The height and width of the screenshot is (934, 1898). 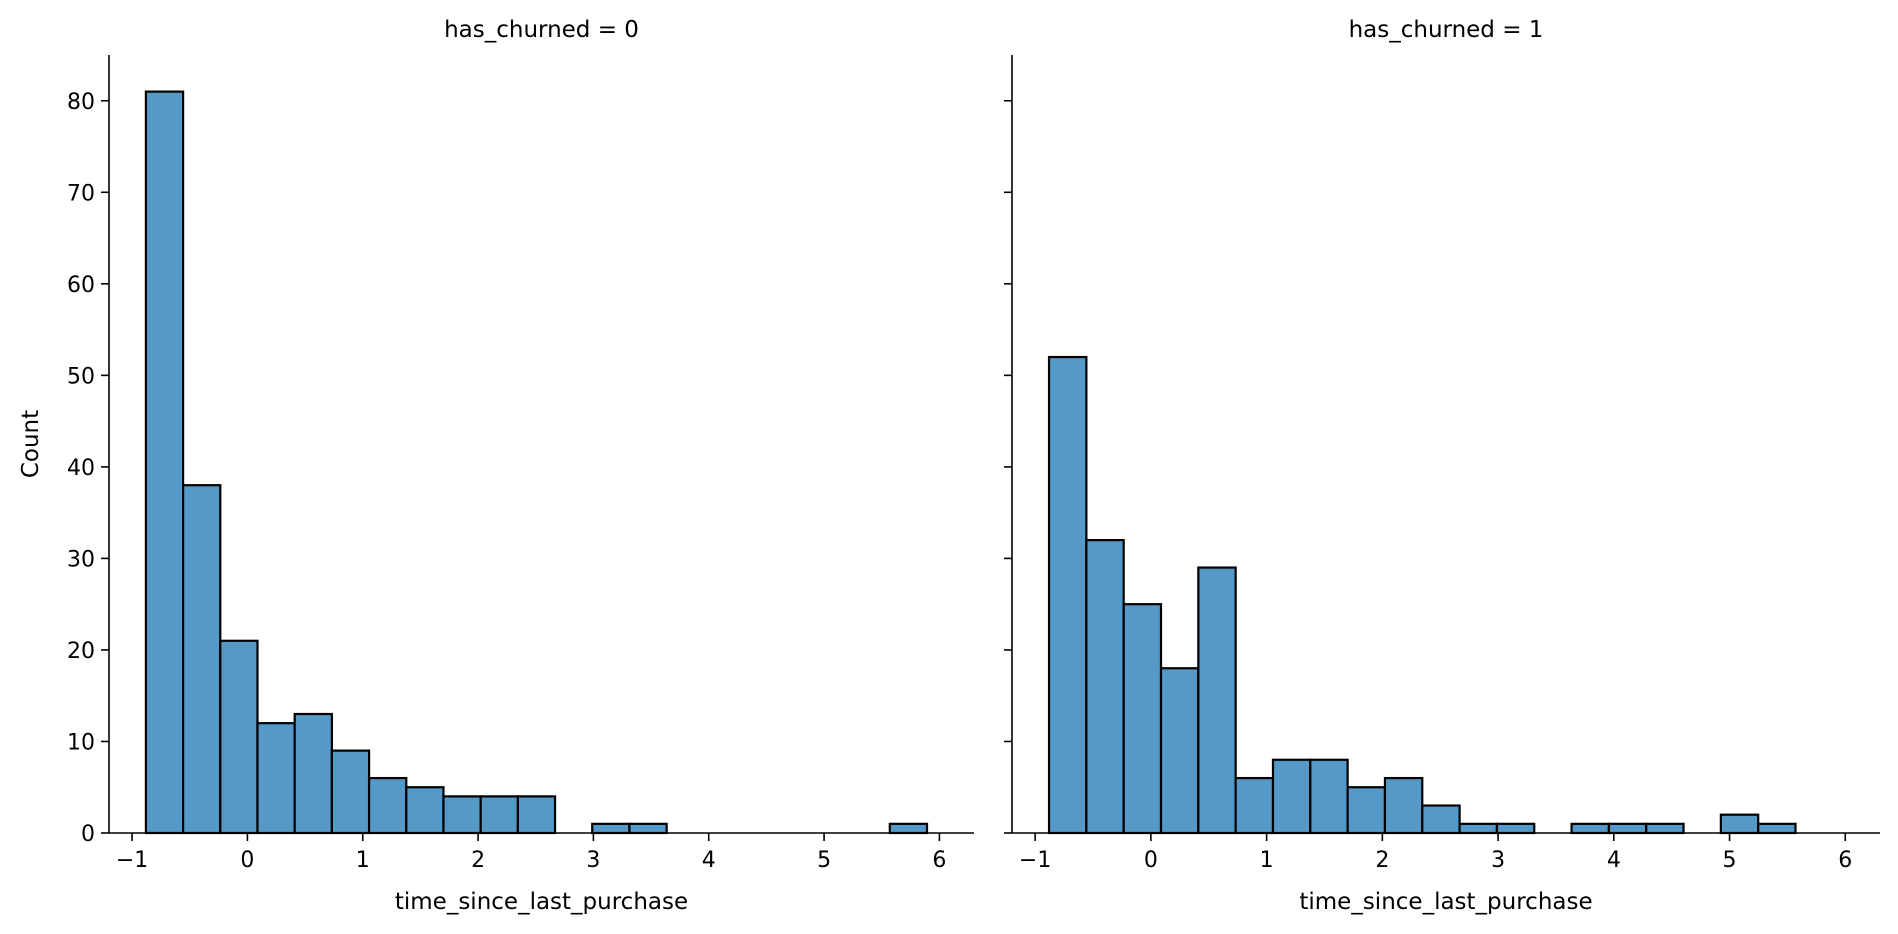 I want to click on y-tick-label: 30, so click(x=81, y=559).